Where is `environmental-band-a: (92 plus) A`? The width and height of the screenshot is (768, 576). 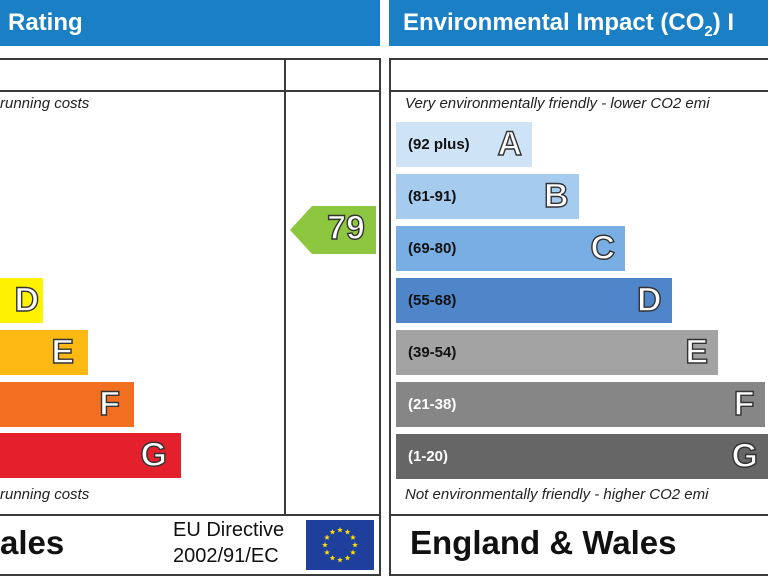 environmental-band-a: (92 plus) A is located at coordinates (464, 144).